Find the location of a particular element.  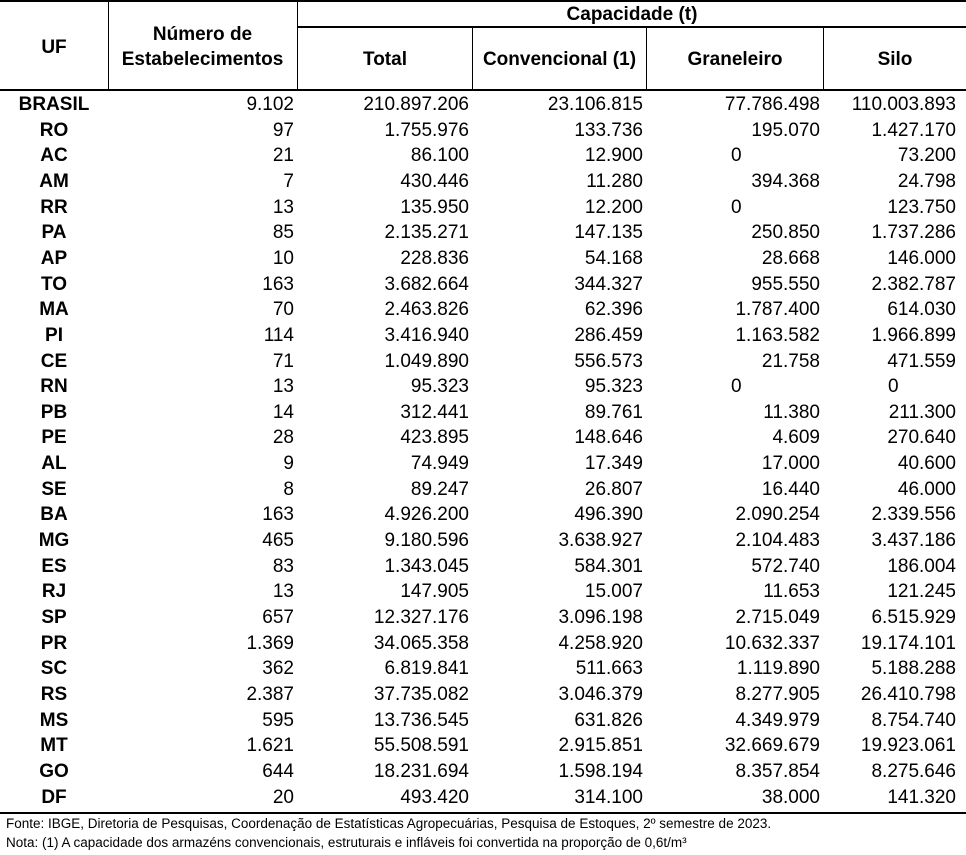

uf-cell: ES is located at coordinates (54, 566).